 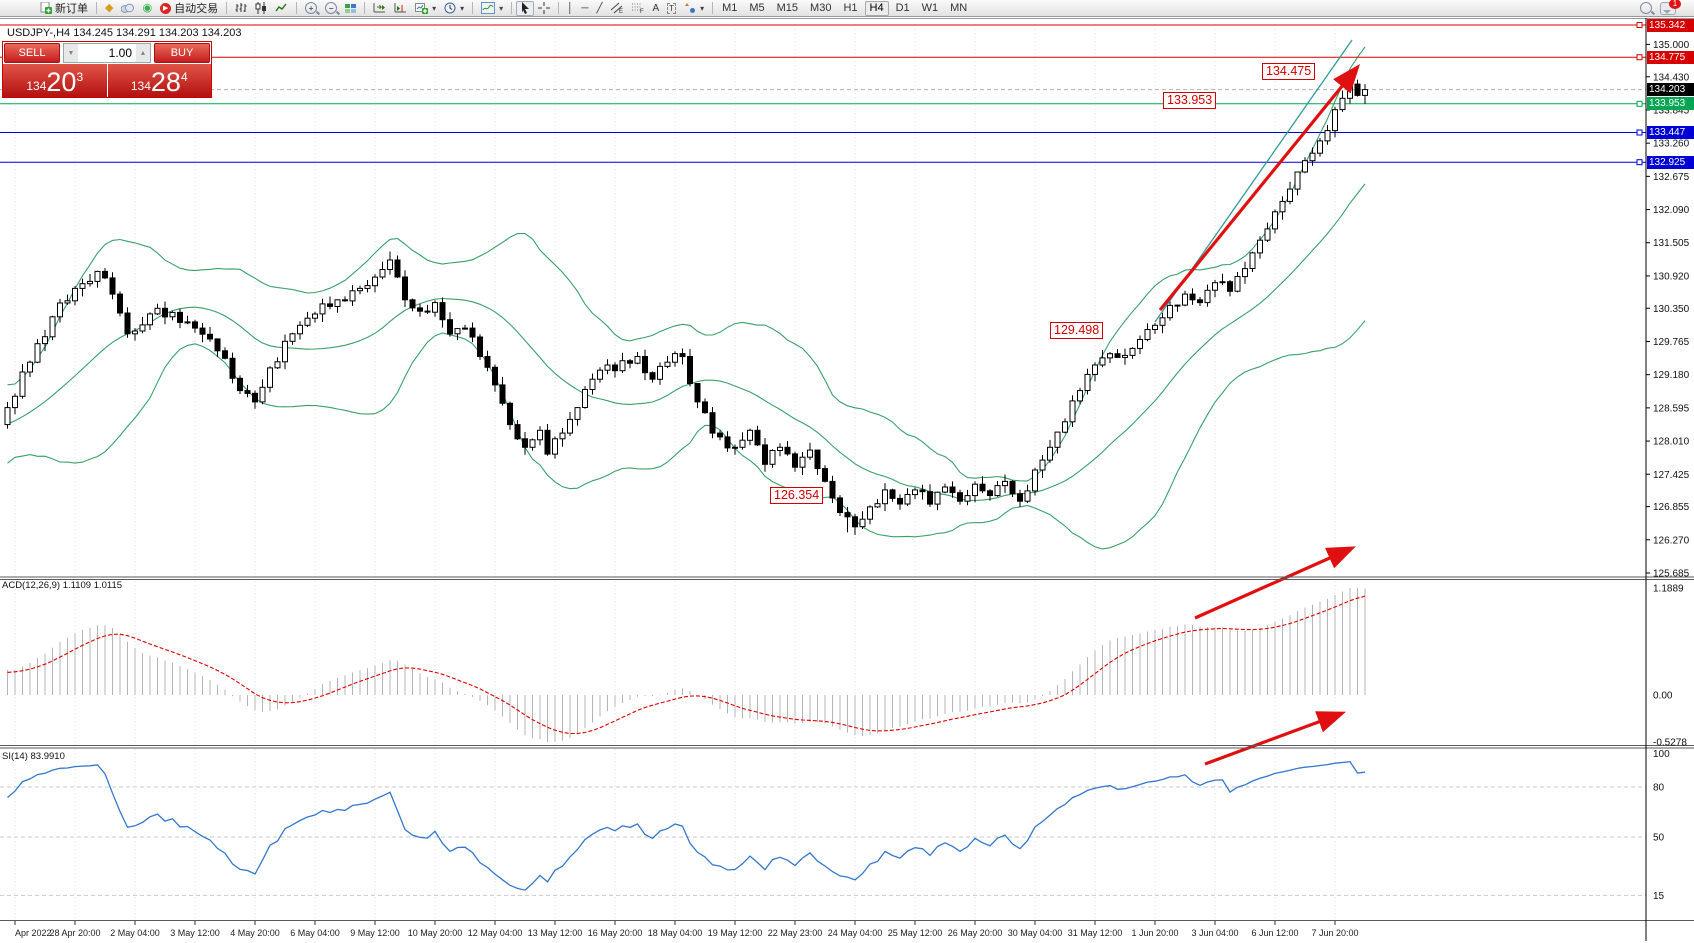 I want to click on crosshair-button, so click(x=544, y=8).